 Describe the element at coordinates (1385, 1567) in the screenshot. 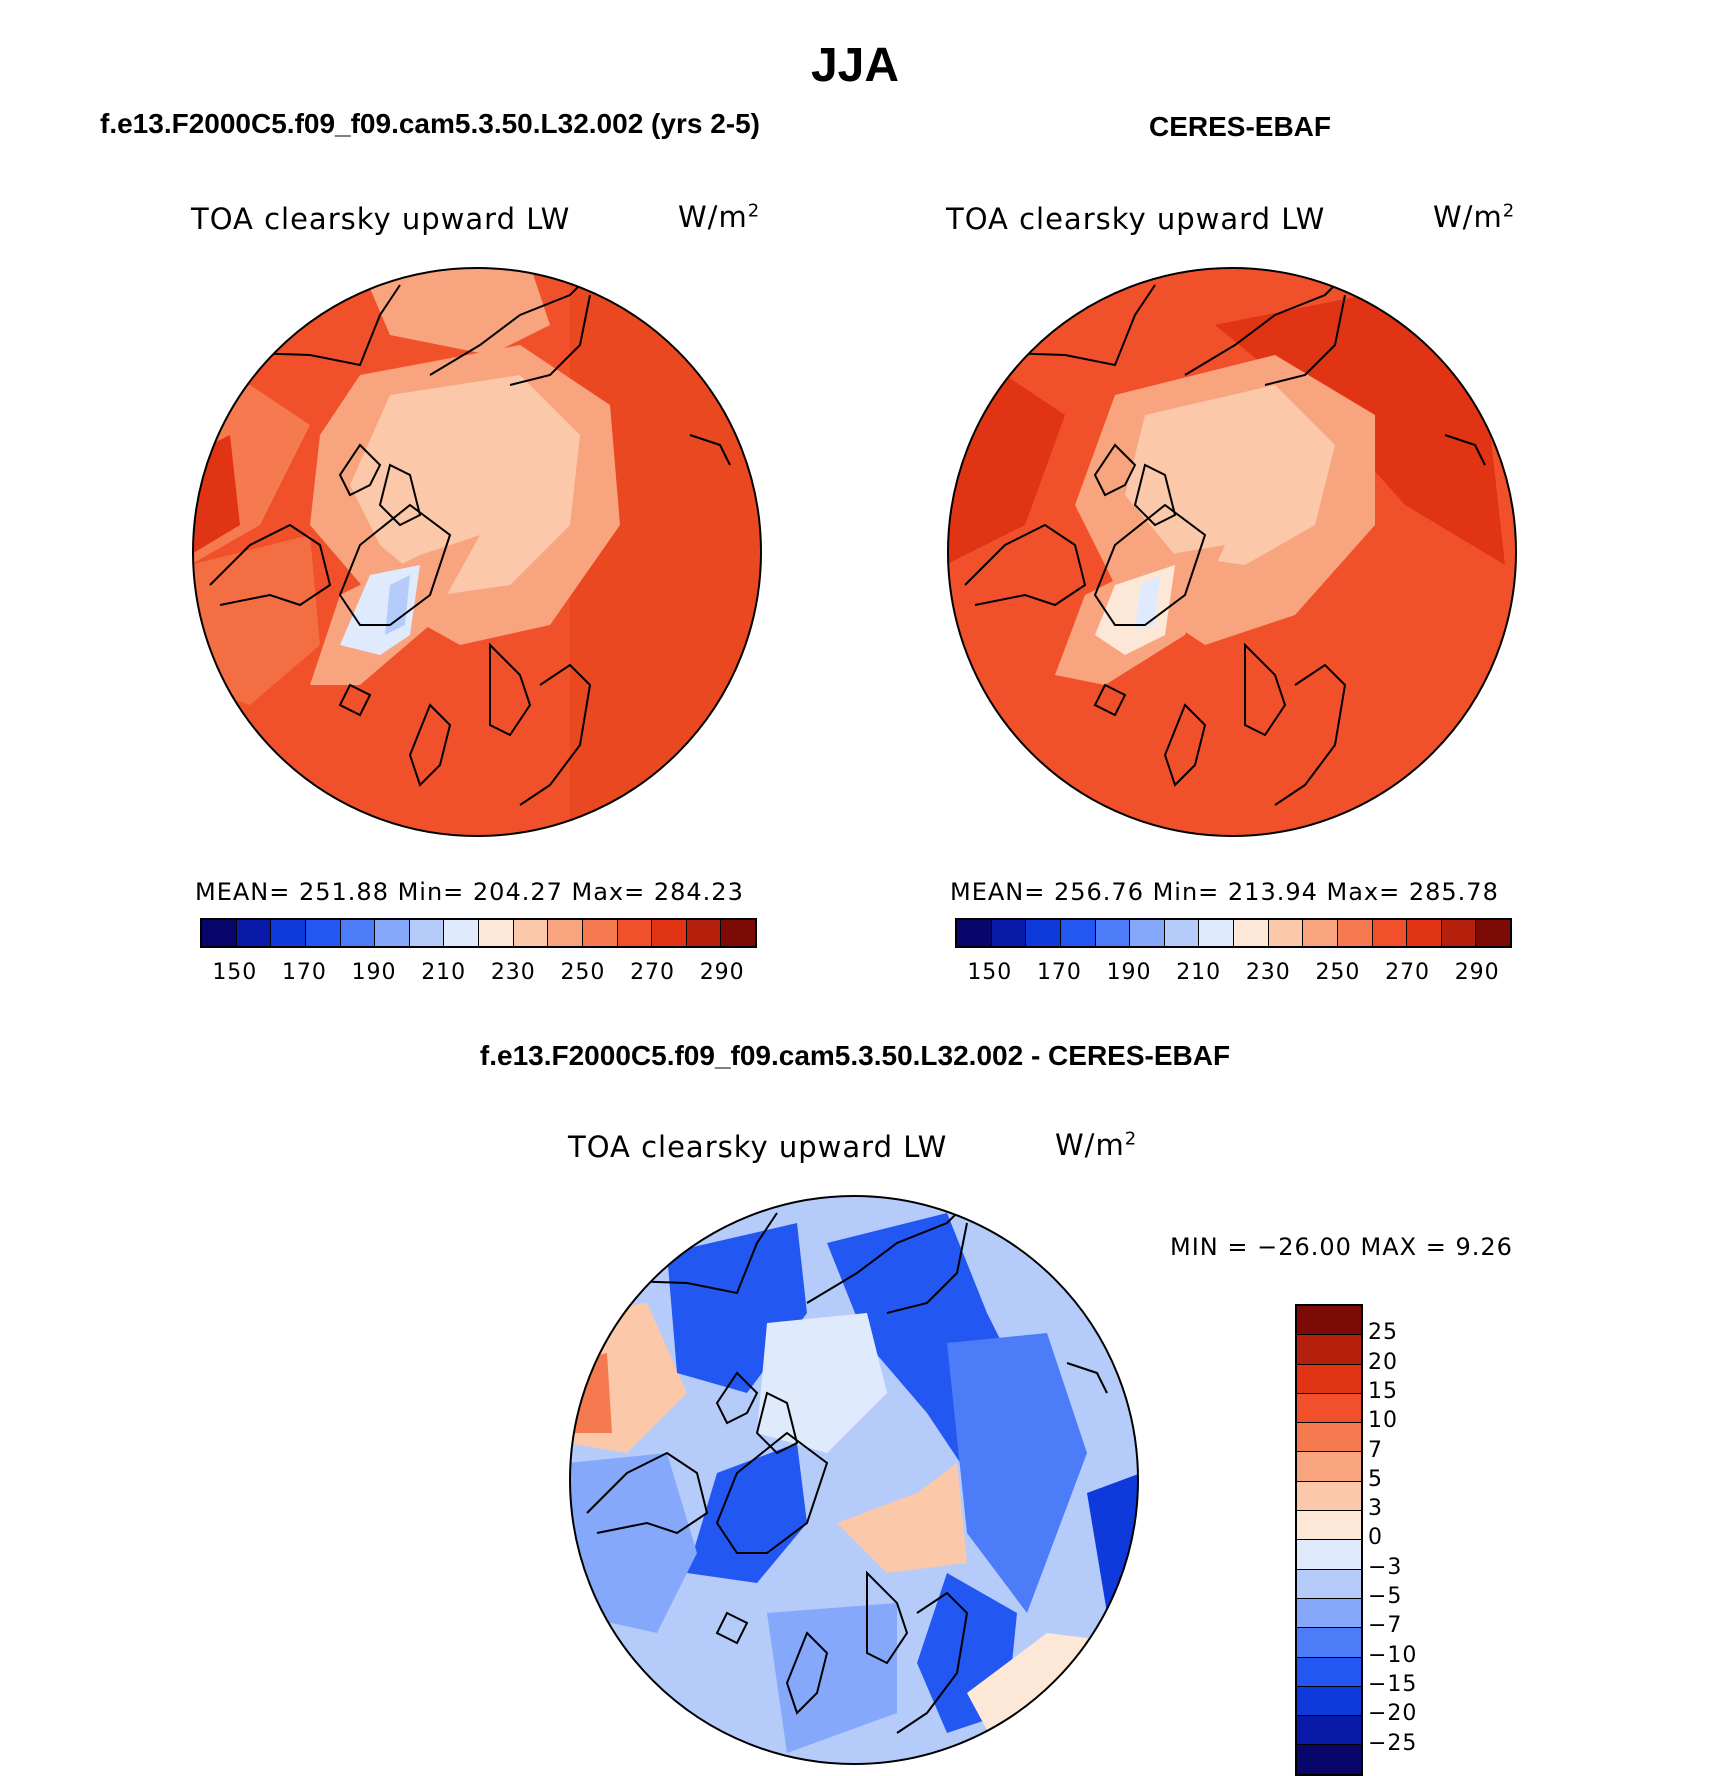

I see `colorbar-tick-label: −3` at that location.